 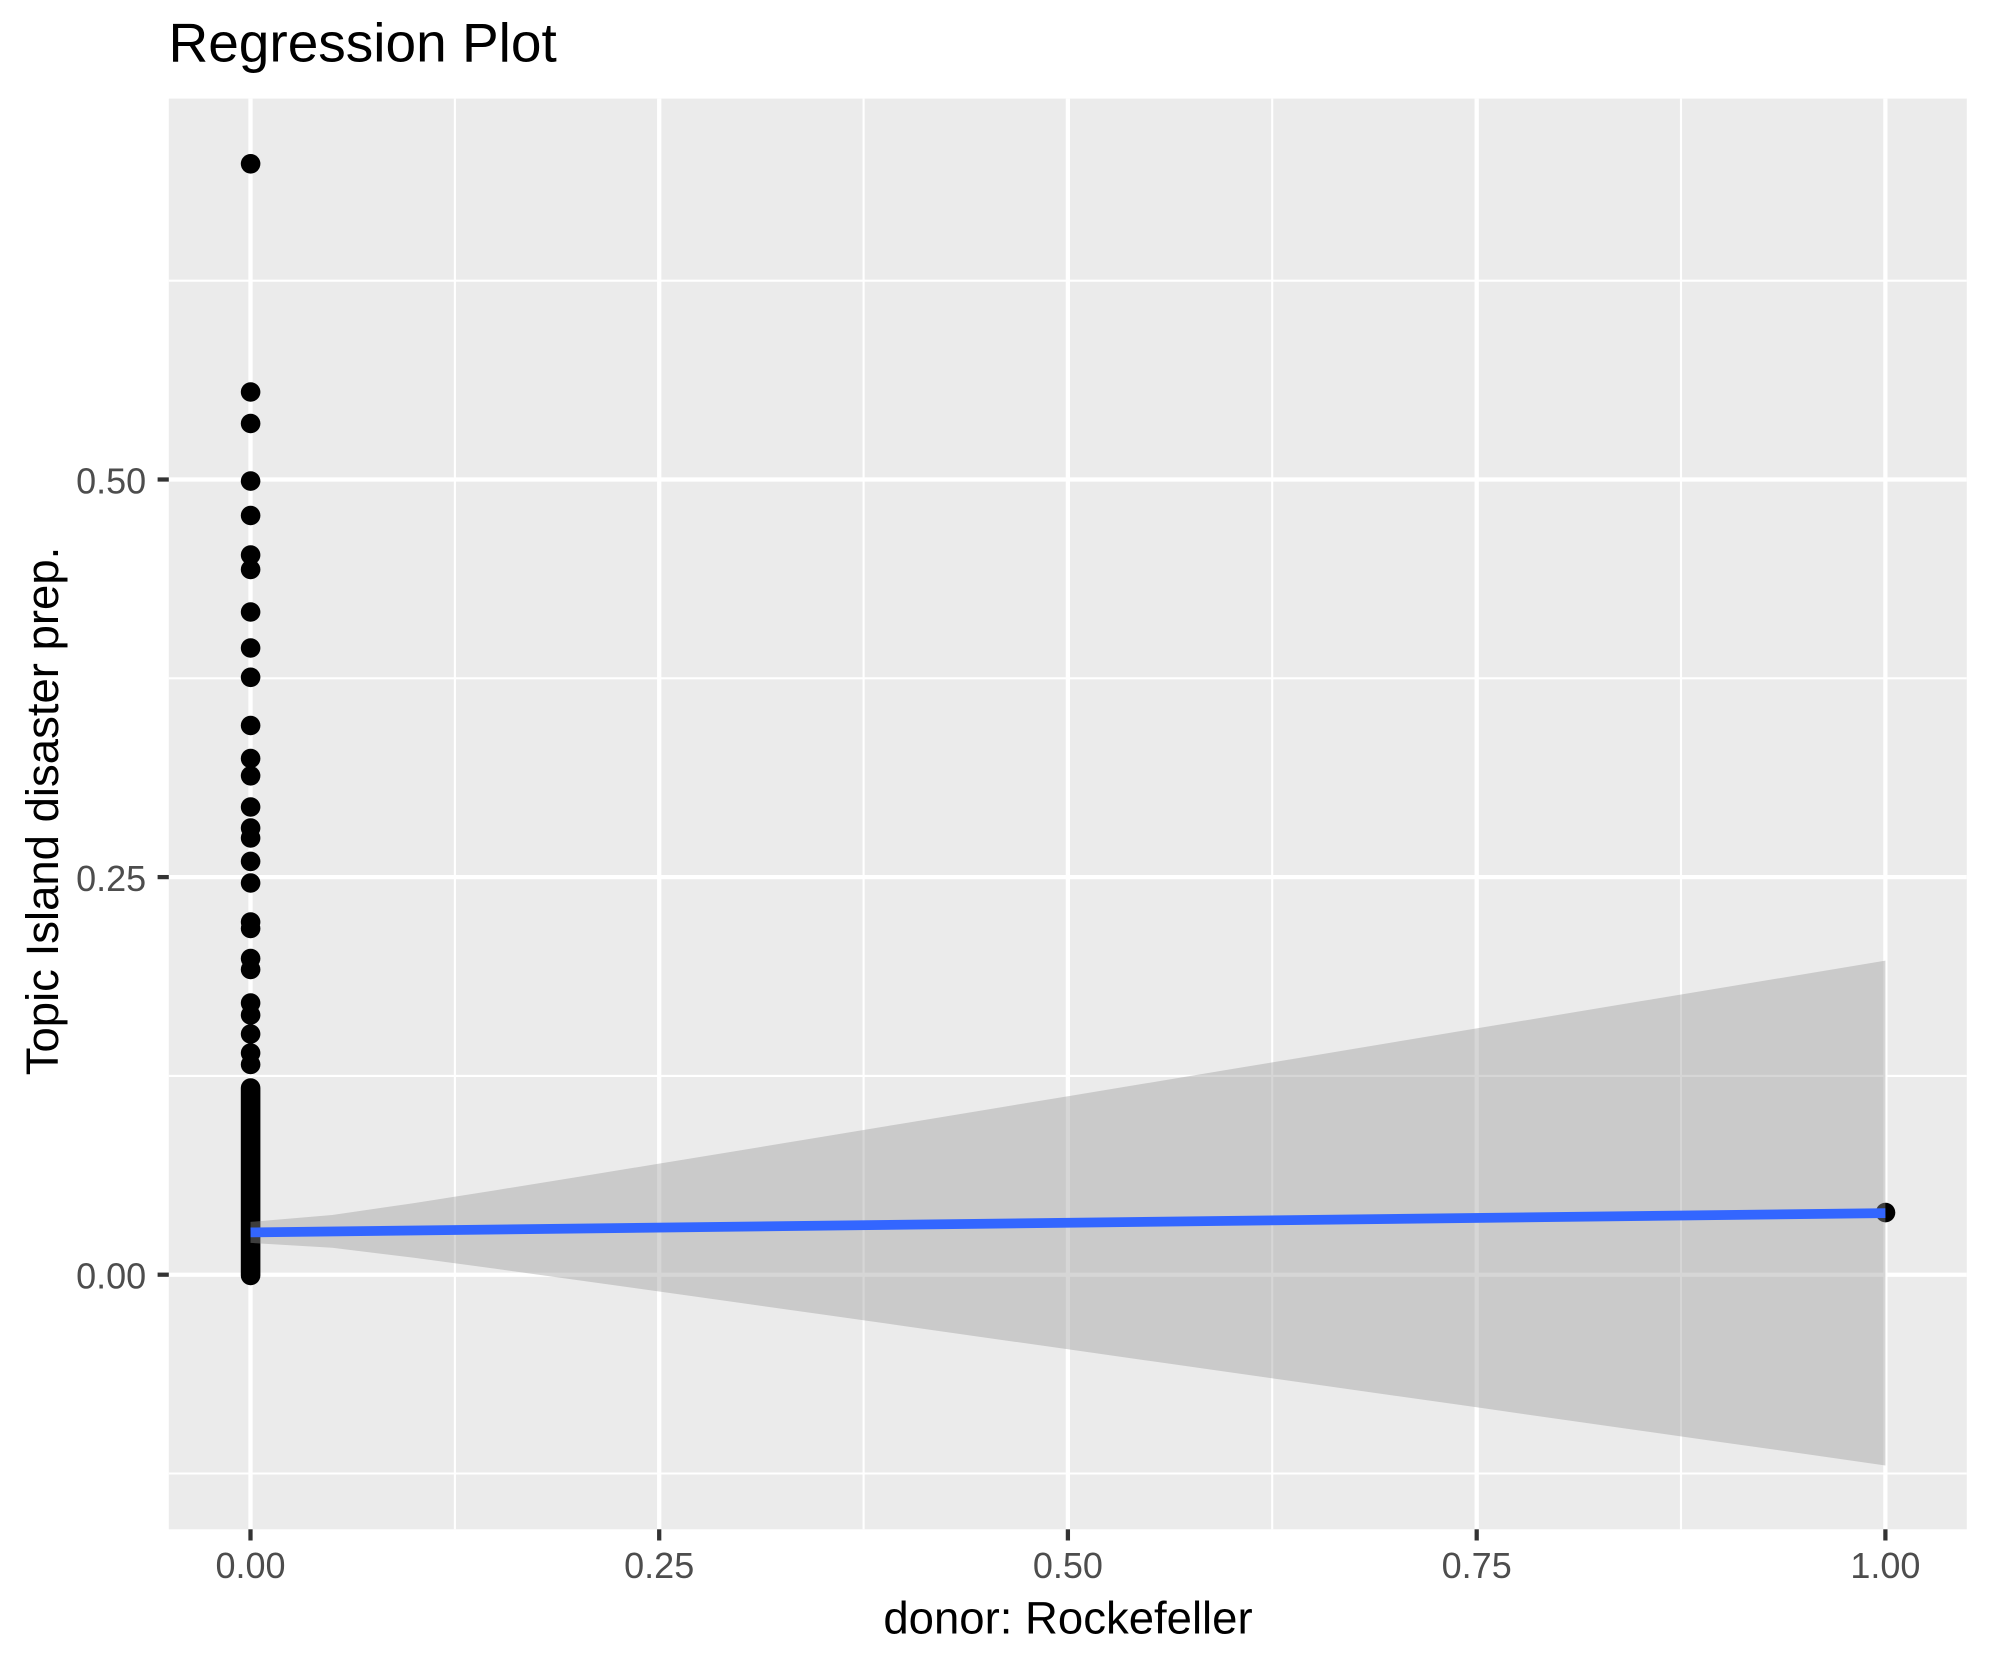 I want to click on svg-text: Topic Island disaster prep., so click(x=42, y=811).